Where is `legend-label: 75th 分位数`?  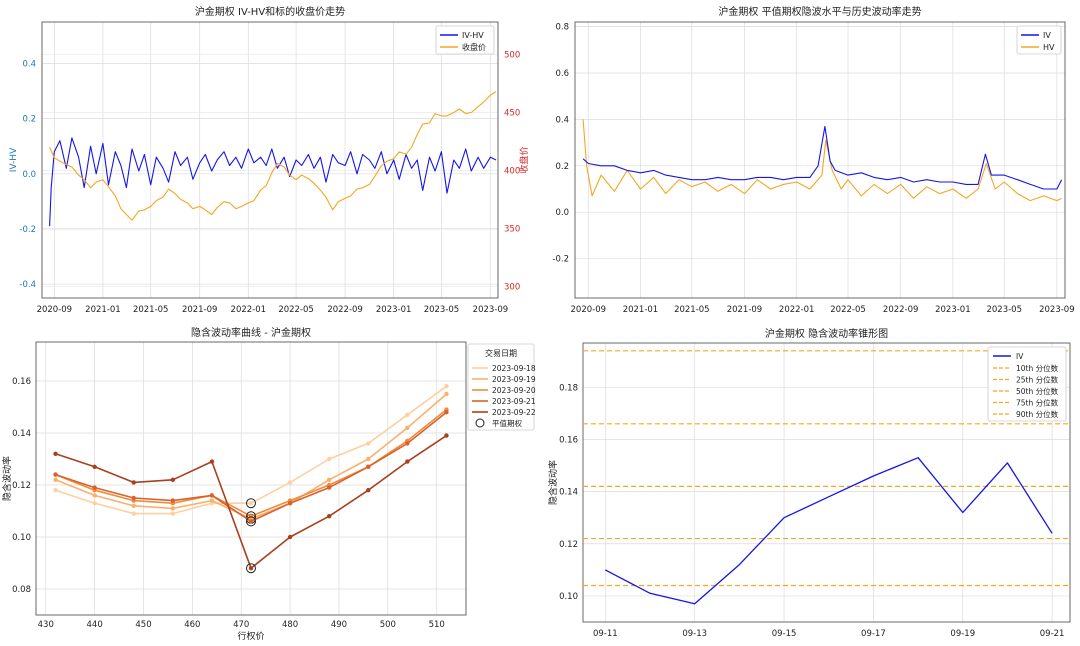 legend-label: 75th 分位数 is located at coordinates (1037, 403).